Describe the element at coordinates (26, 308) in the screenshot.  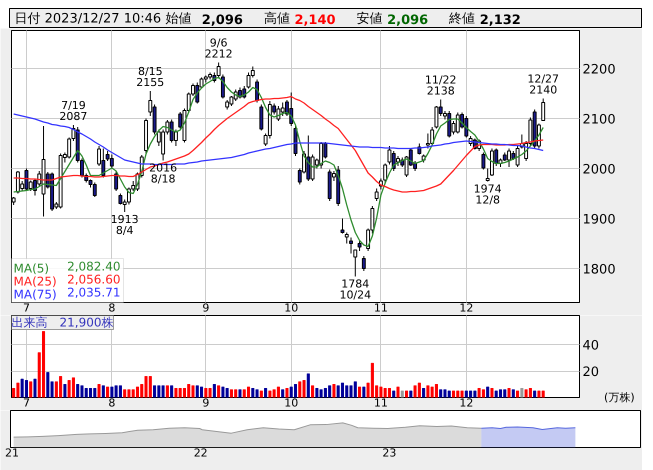
I see `x-tick-label: 7` at that location.